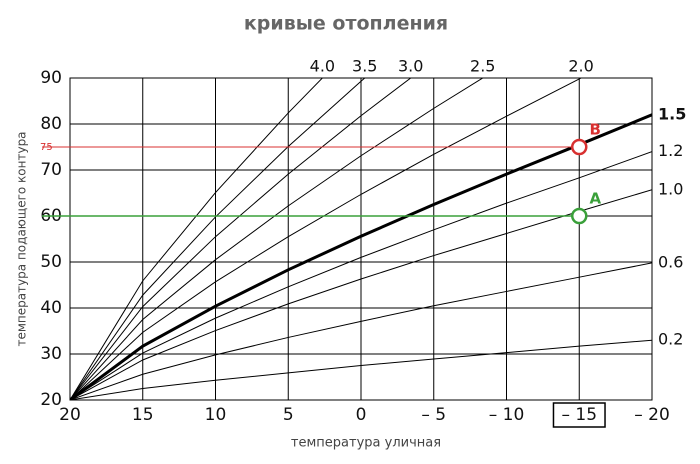 This screenshot has height=464, width=700. I want to click on curve-label: 1.0, so click(670, 188).